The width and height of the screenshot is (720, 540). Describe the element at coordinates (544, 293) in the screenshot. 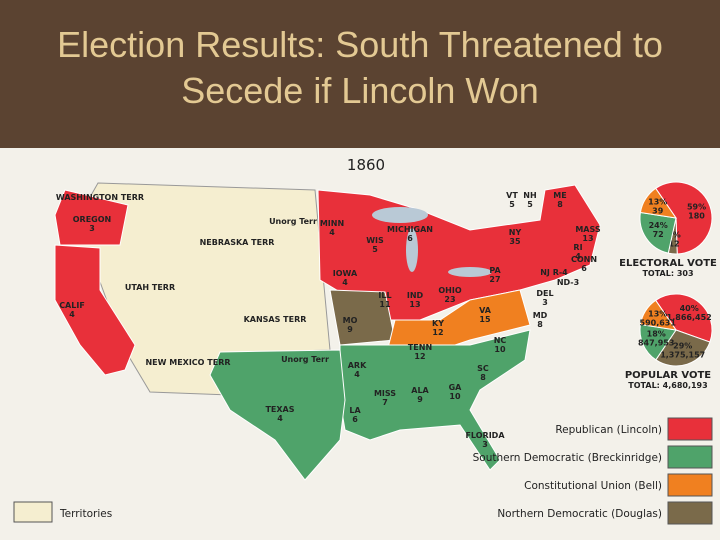

I see `state-name: DEL` at that location.